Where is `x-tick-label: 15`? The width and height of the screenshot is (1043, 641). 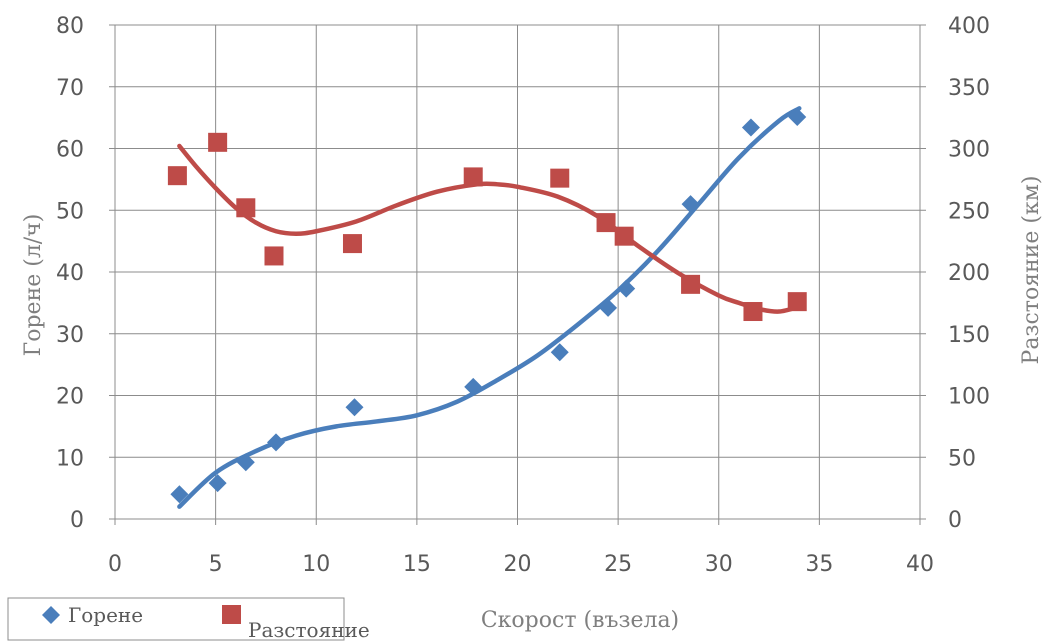 x-tick-label: 15 is located at coordinates (417, 564).